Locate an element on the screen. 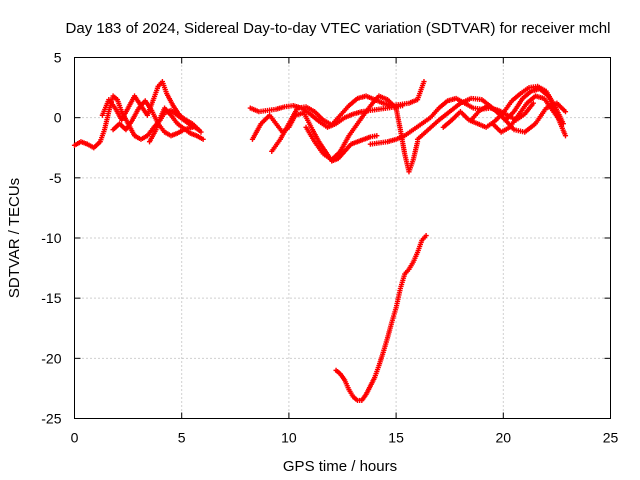 The image size is (640, 480). y-tick-label: -10 is located at coordinates (51, 238).